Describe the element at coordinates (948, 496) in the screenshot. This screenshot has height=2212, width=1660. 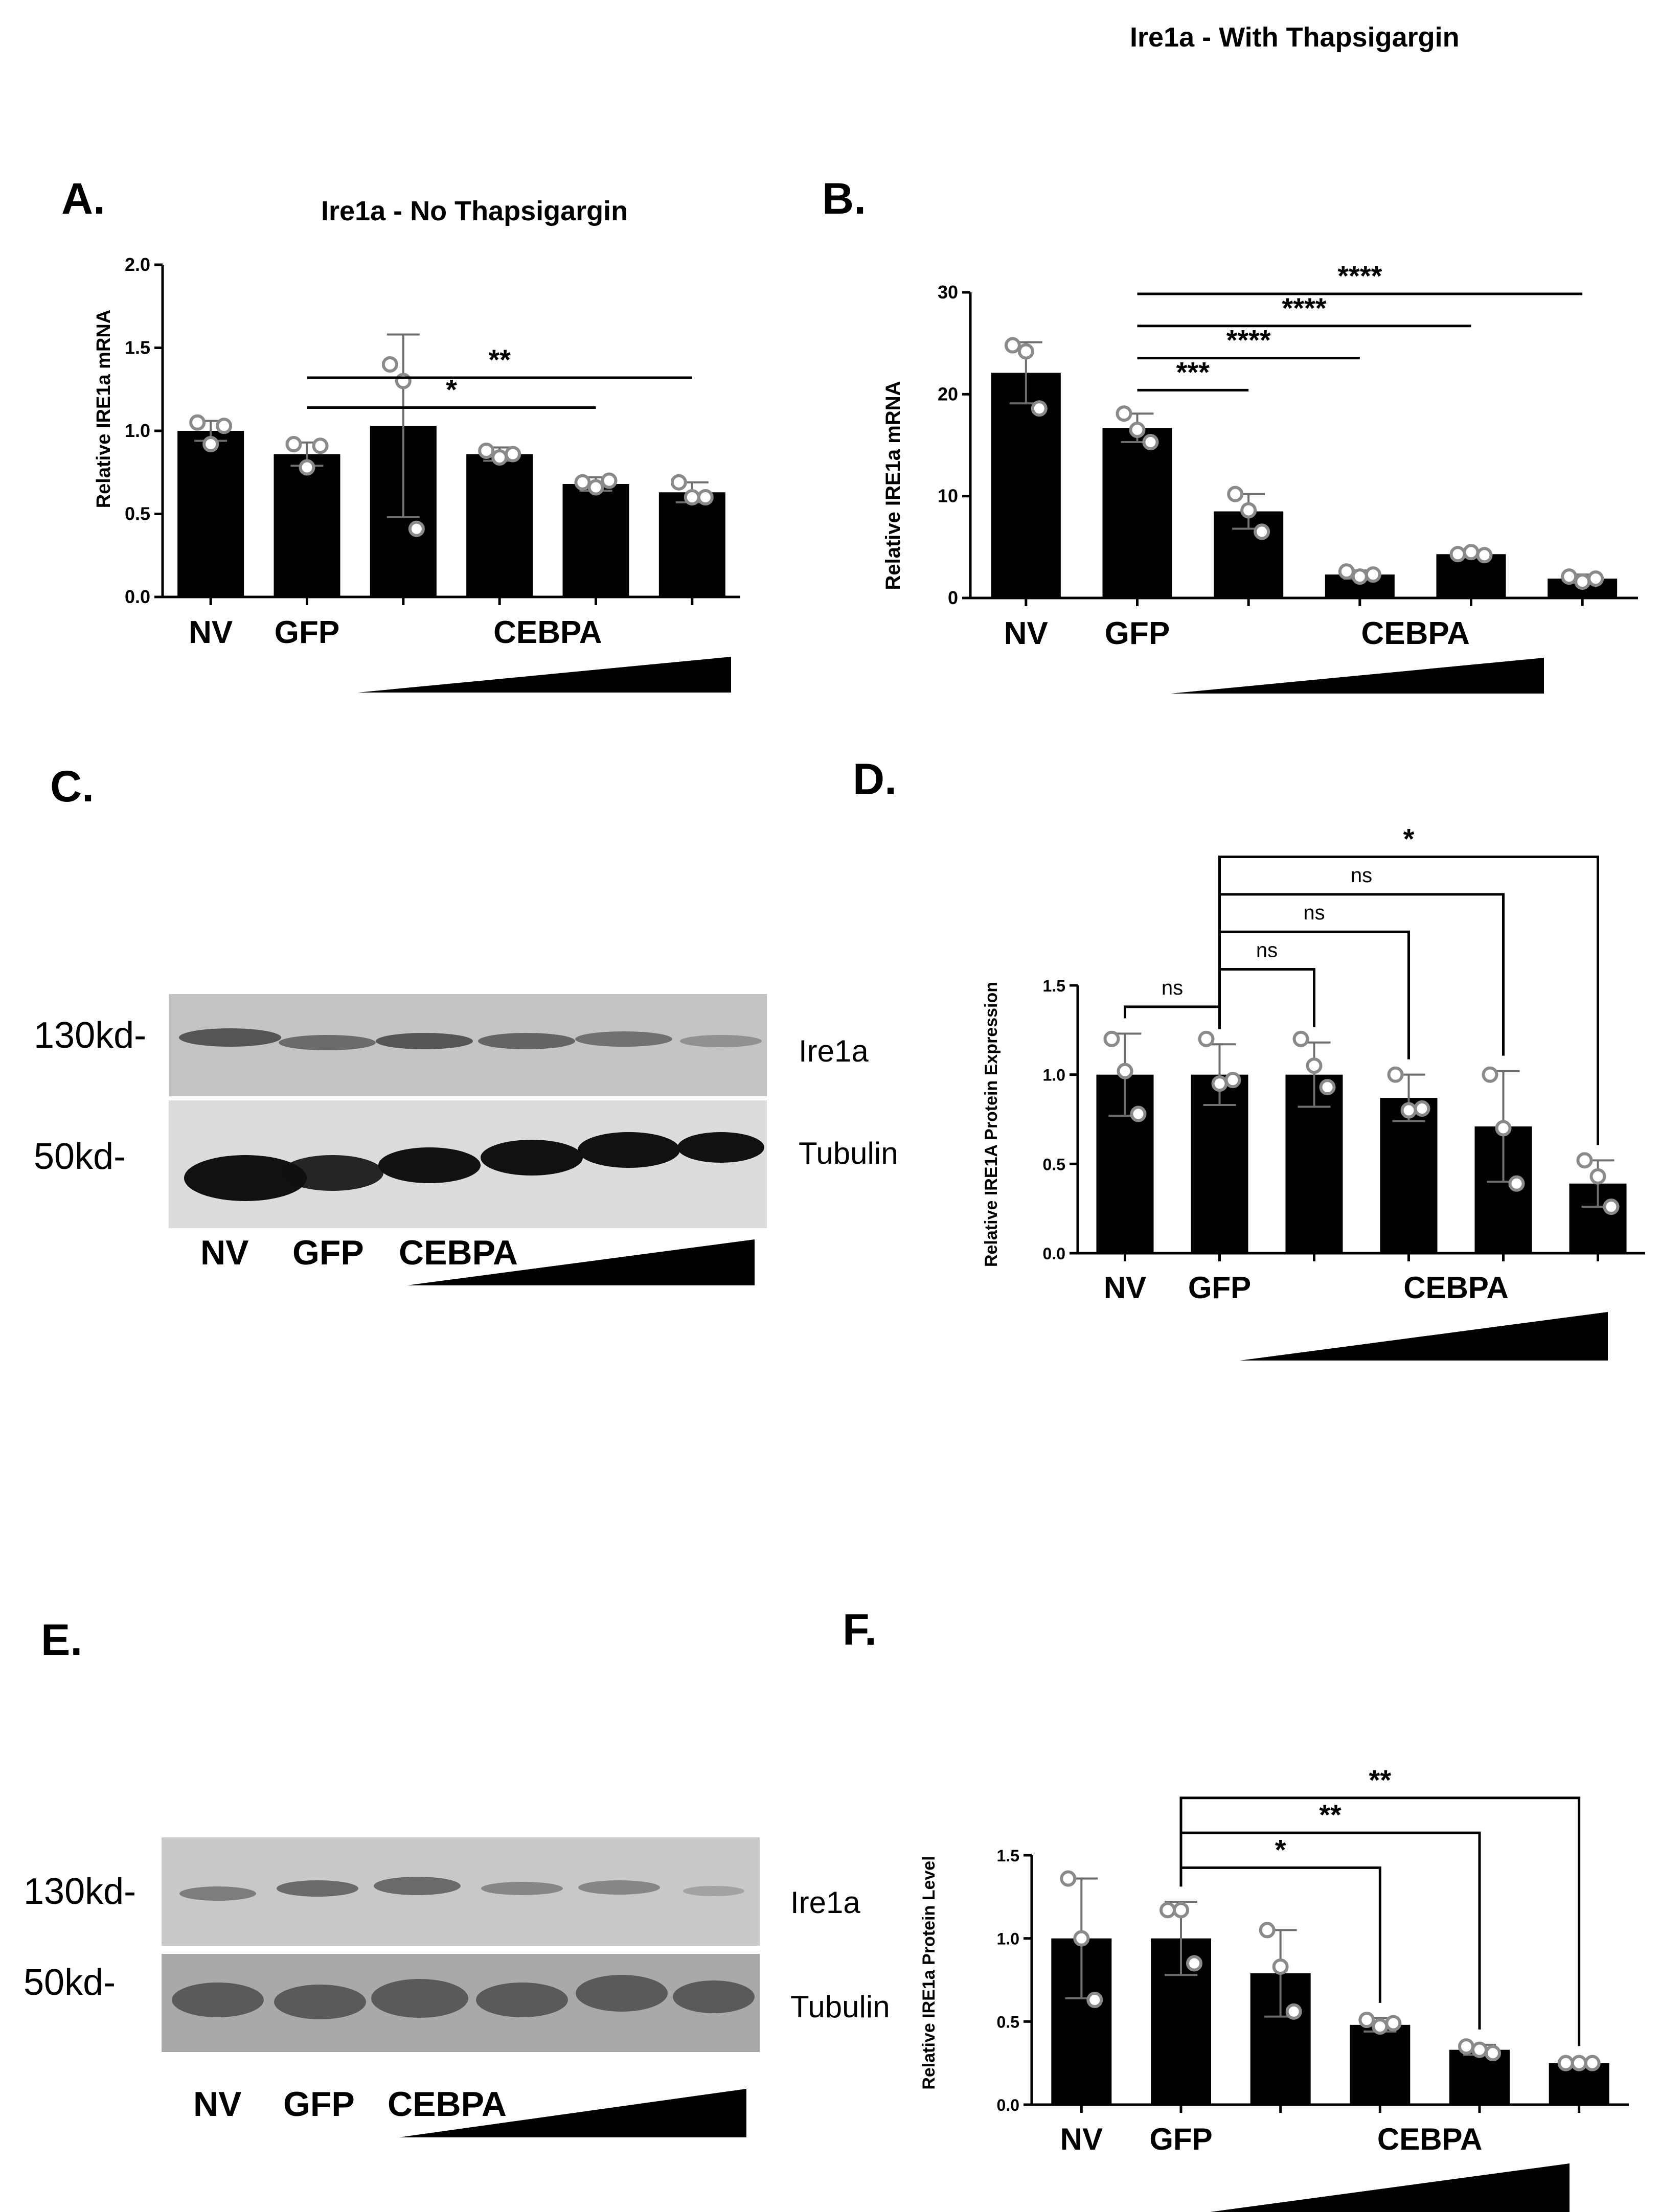
I see `y-tick-label: 10` at that location.